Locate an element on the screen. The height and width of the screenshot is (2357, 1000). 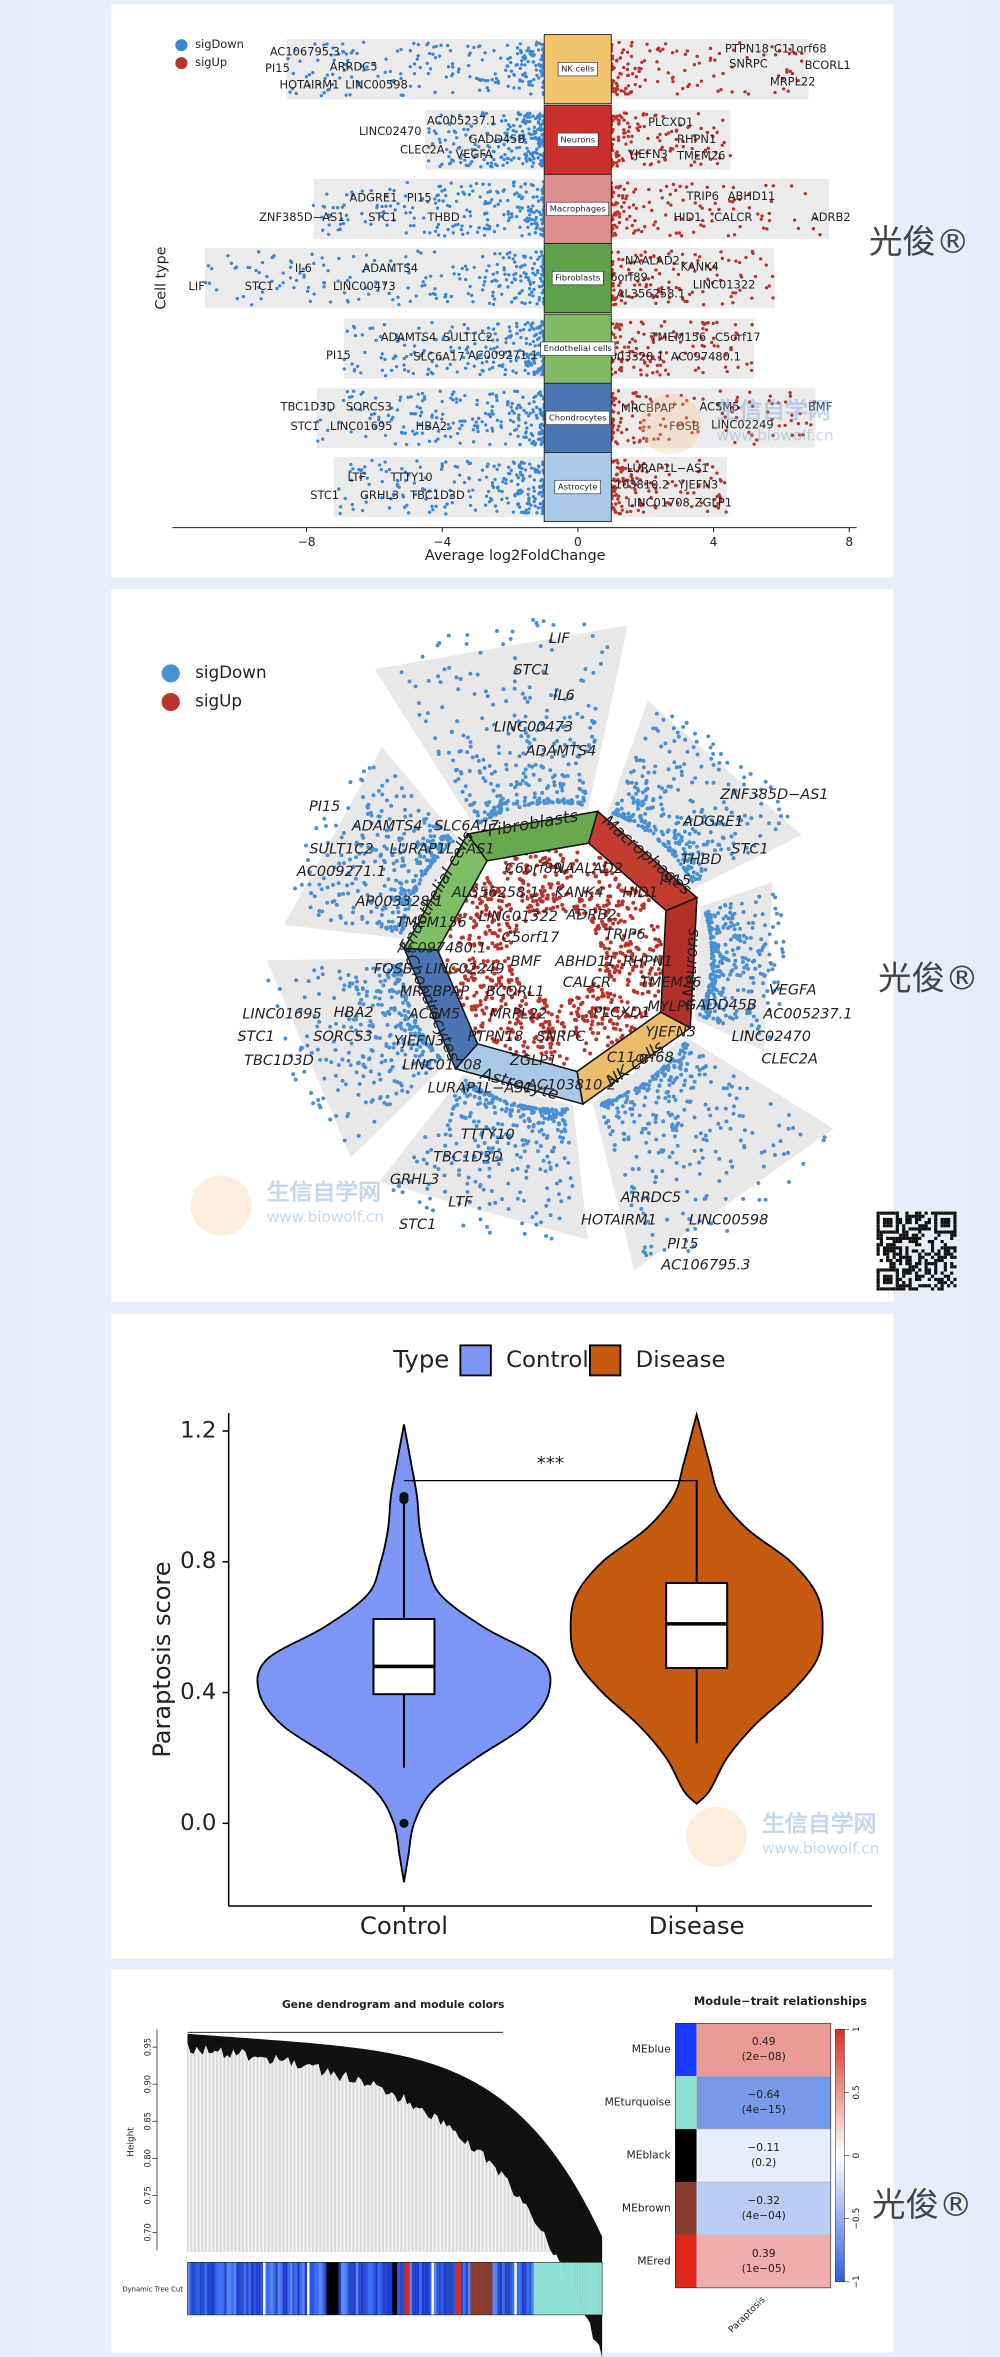
gene-label: KANK4 is located at coordinates (699, 267).